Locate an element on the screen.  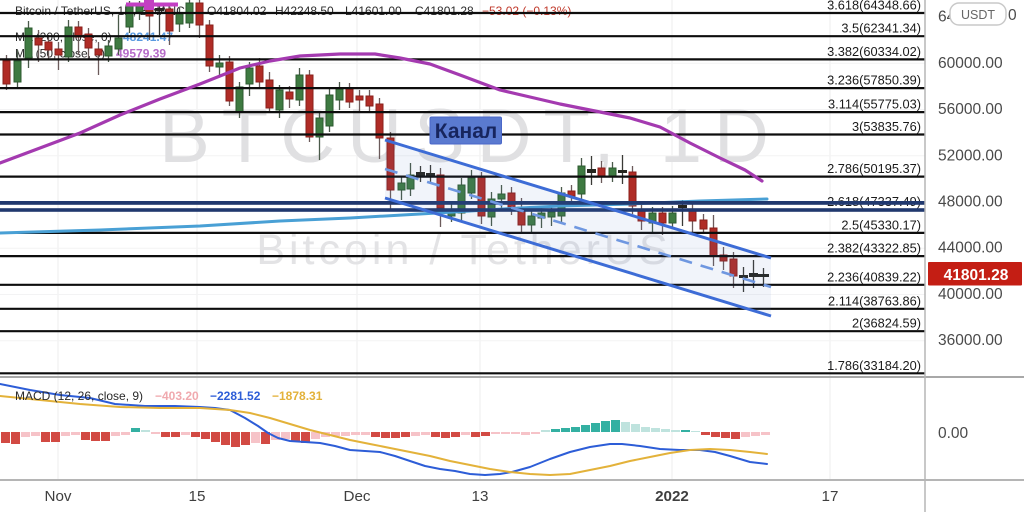
svg-text: 49579.39 is located at coordinates (141, 54).